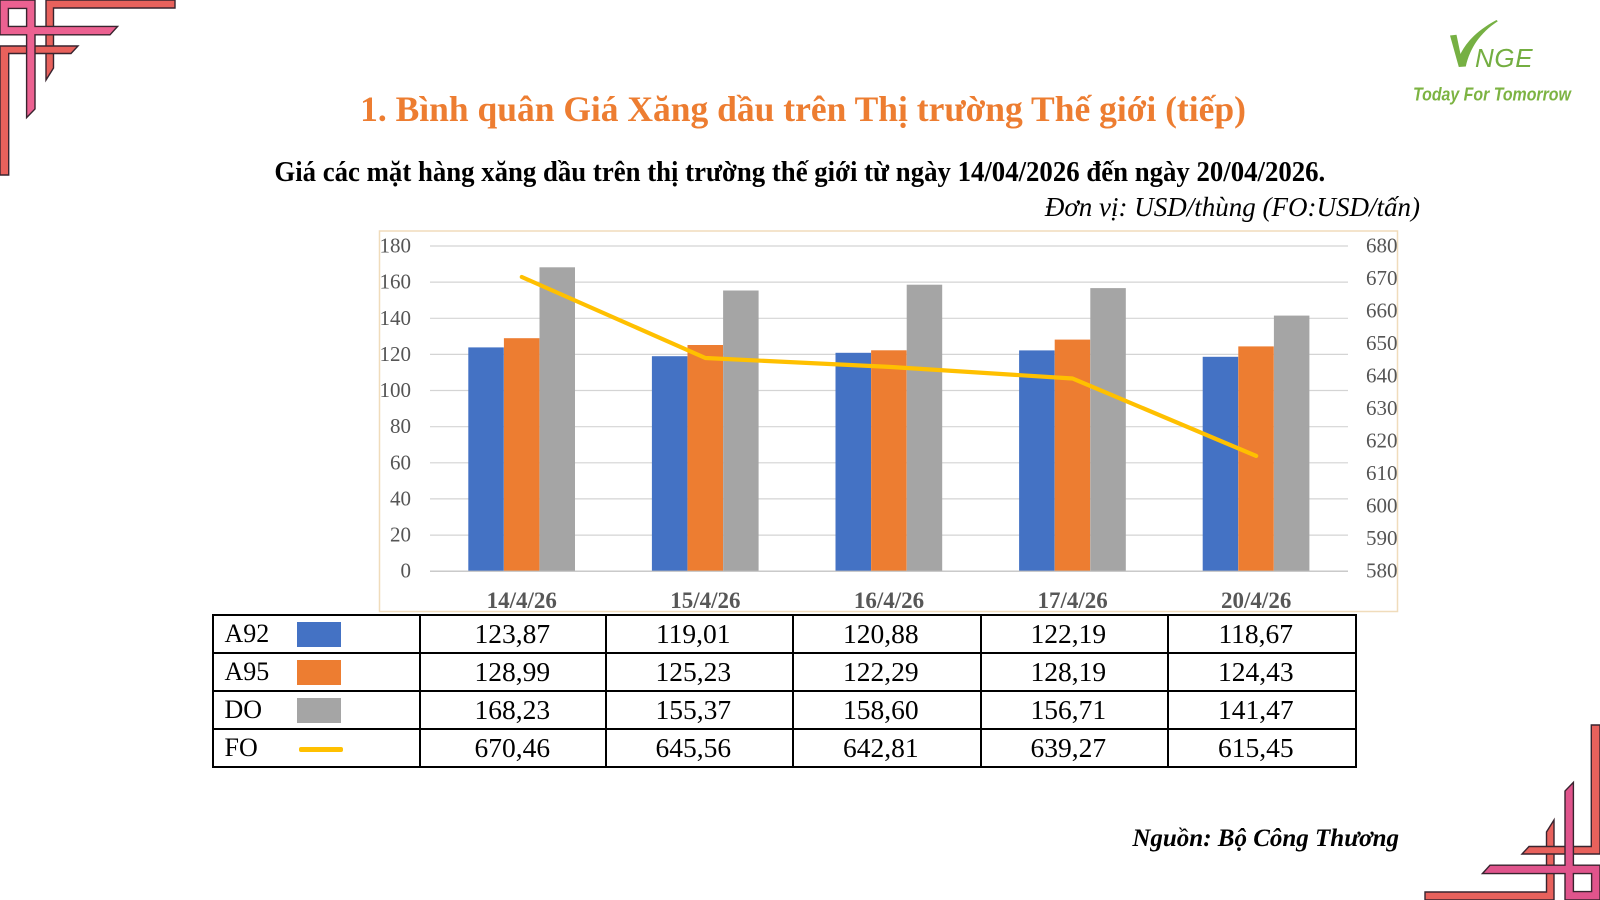 Image resolution: width=1600 pixels, height=900 pixels. Describe the element at coordinates (1382, 278) in the screenshot. I see `svg-text: 670` at that location.